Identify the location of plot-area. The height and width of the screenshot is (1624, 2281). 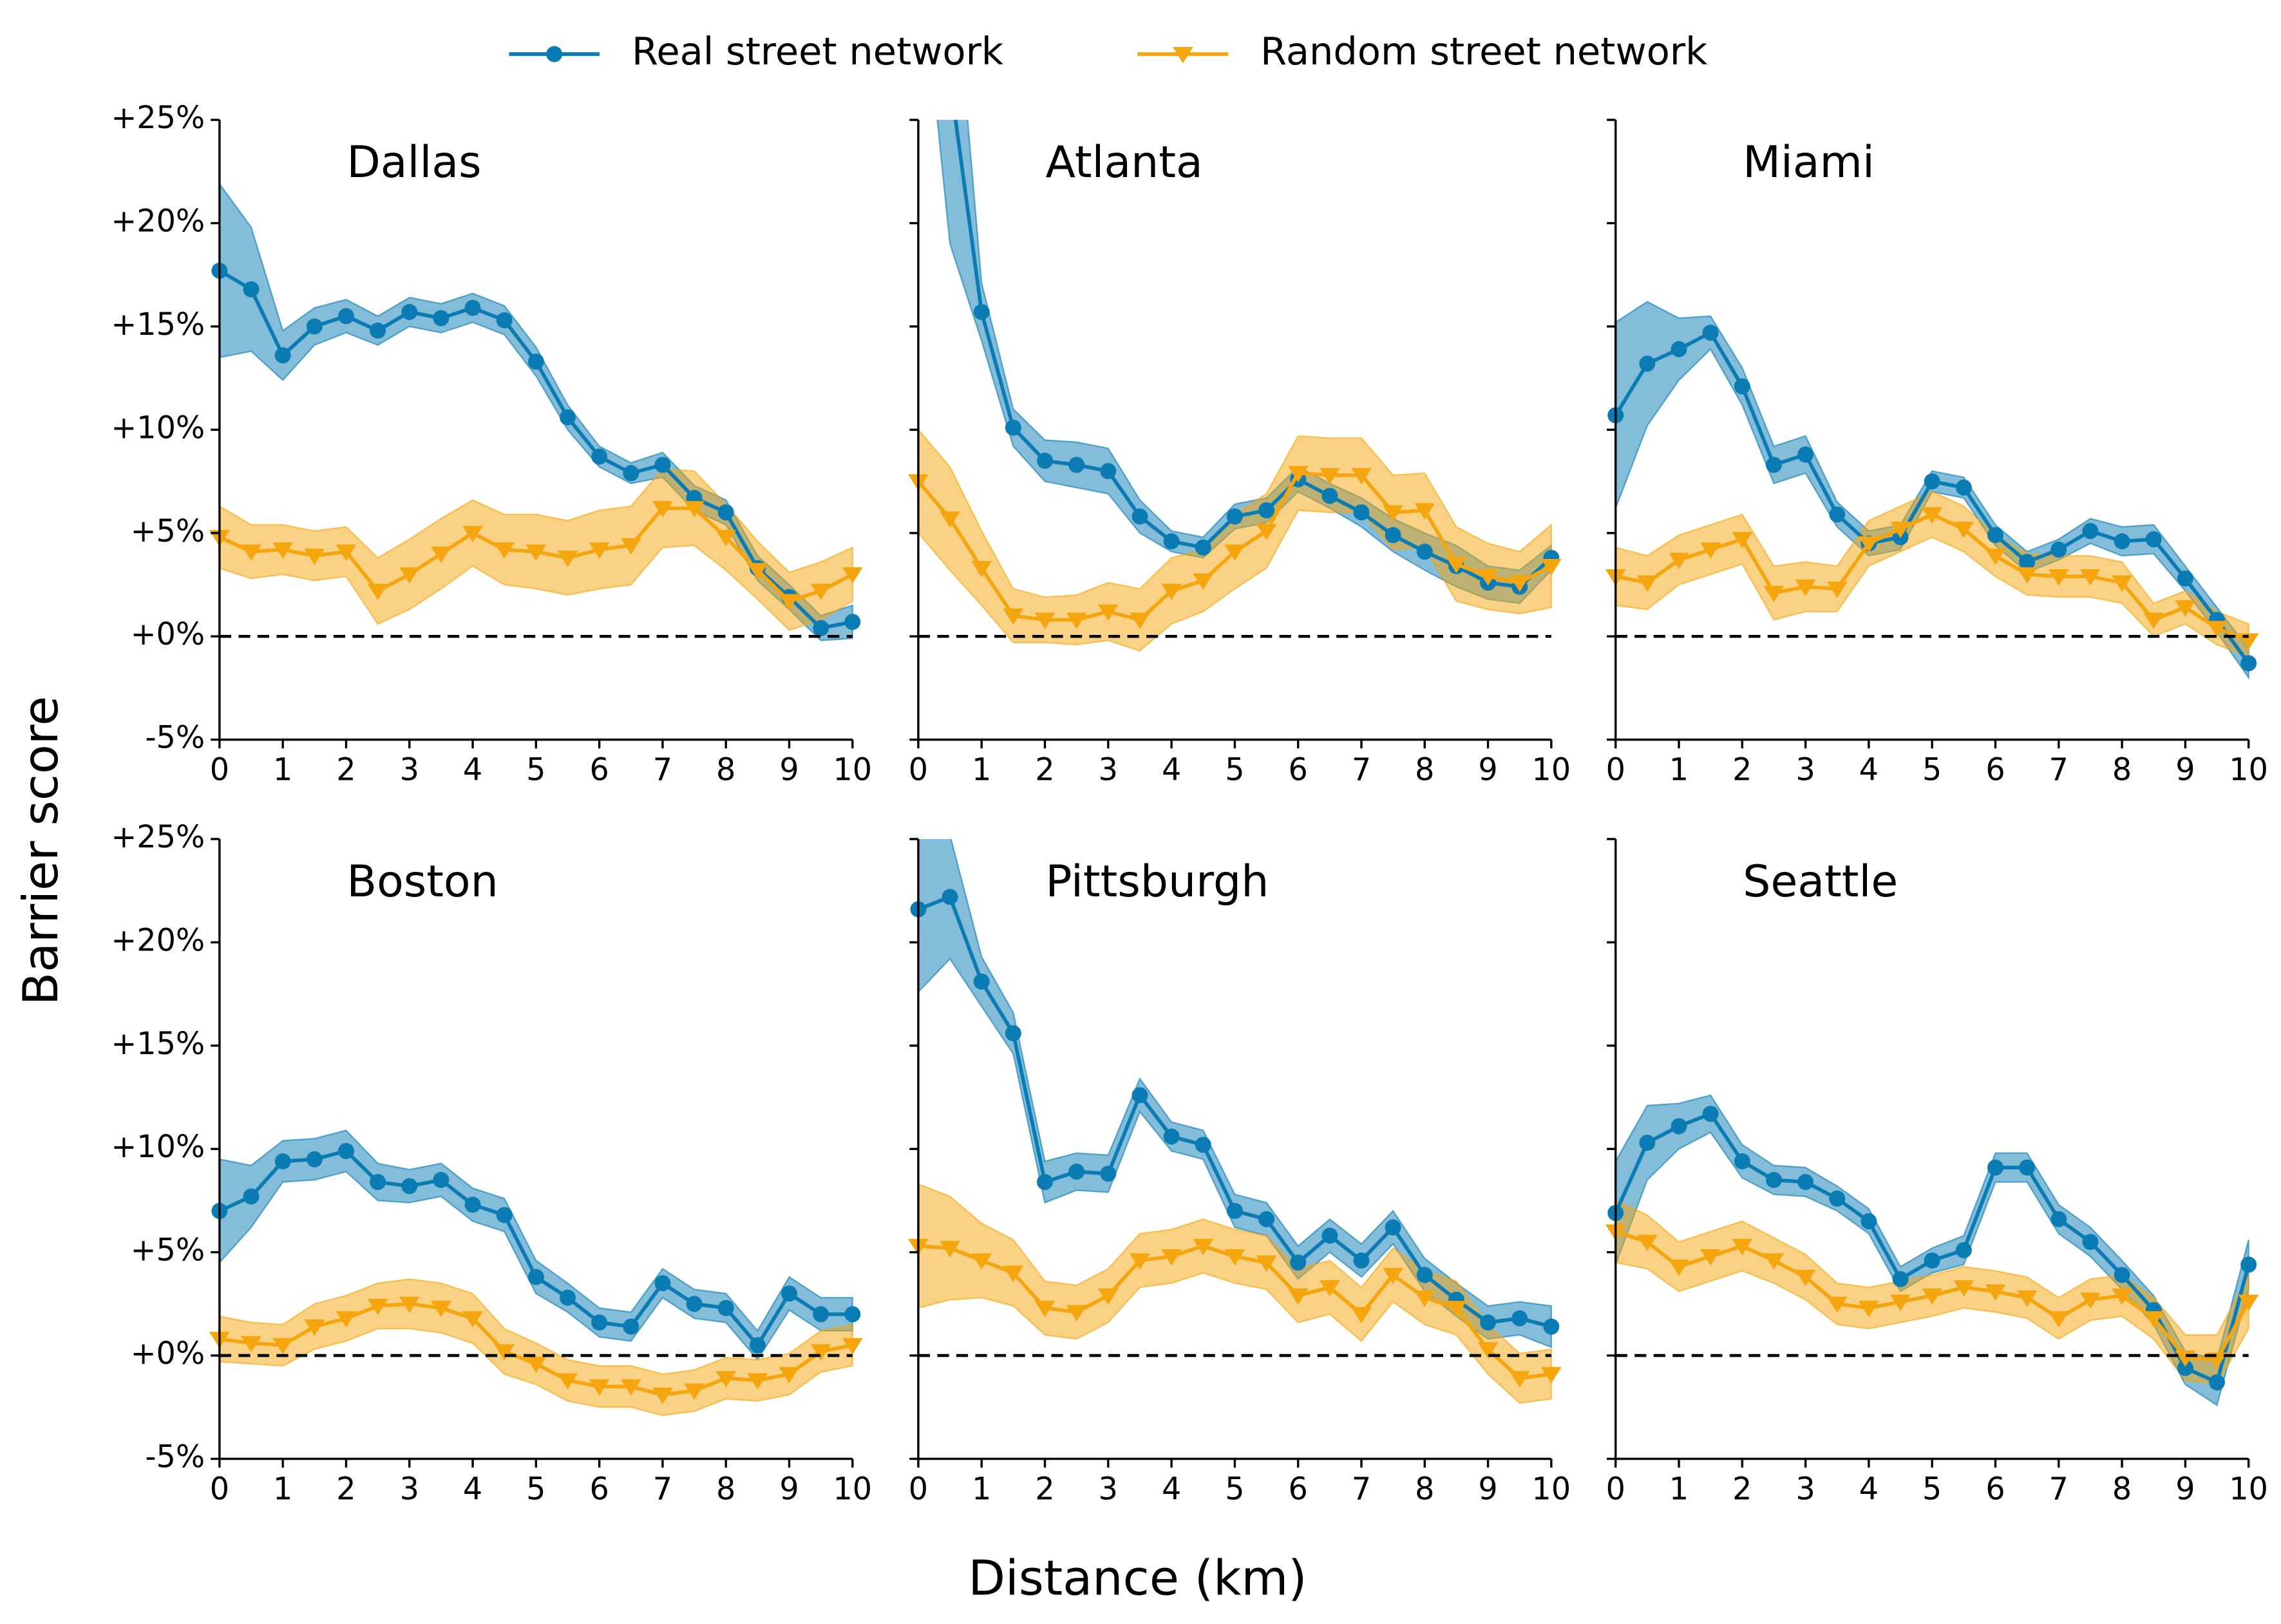
(1932, 1250).